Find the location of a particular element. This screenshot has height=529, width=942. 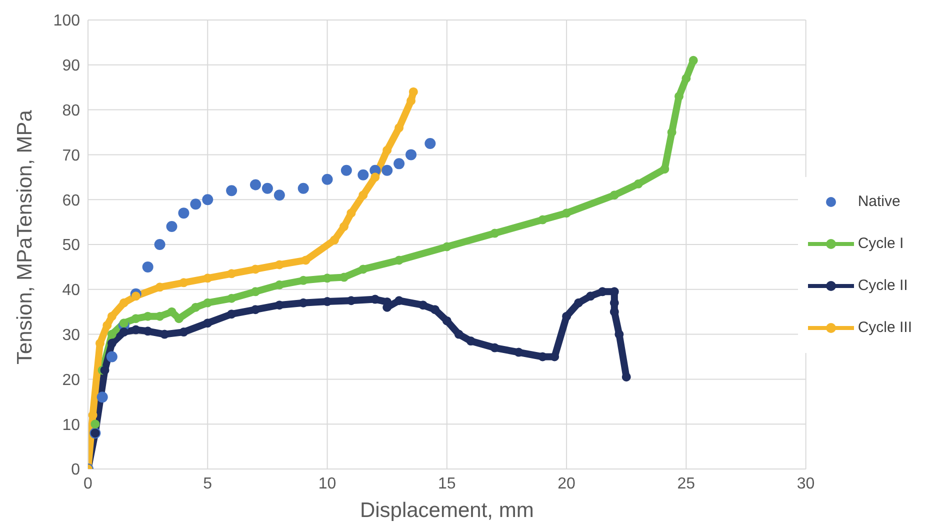

y-tick-label: 60 is located at coordinates (71, 201).